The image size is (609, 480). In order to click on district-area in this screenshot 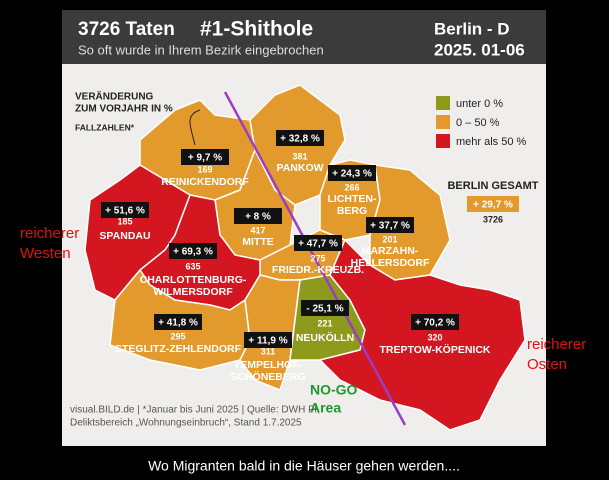, I will do `click(422, 334)`.